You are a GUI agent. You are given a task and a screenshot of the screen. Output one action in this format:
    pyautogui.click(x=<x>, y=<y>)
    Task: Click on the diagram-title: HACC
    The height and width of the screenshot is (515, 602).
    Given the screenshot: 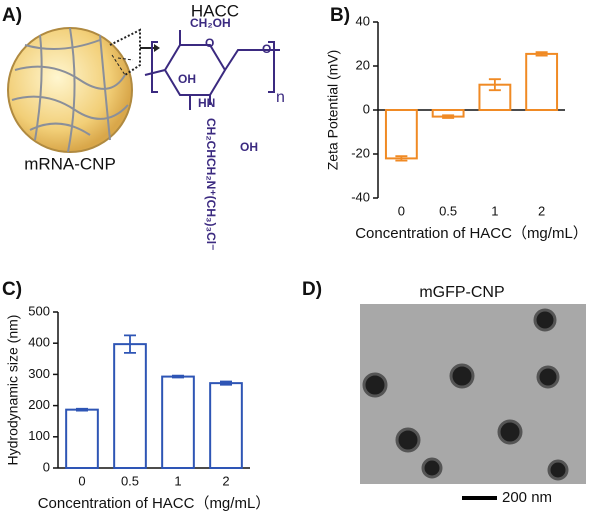 What is the action you would take?
    pyautogui.click(x=215, y=10)
    